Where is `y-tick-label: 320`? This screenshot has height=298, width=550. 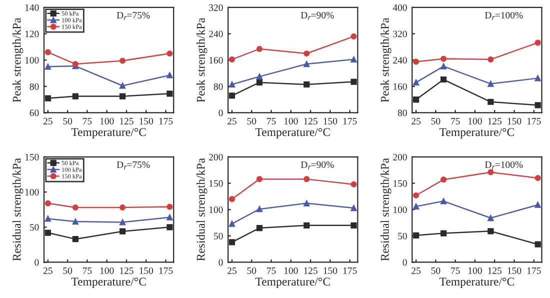
y-tick-label: 320 is located at coordinates (400, 34).